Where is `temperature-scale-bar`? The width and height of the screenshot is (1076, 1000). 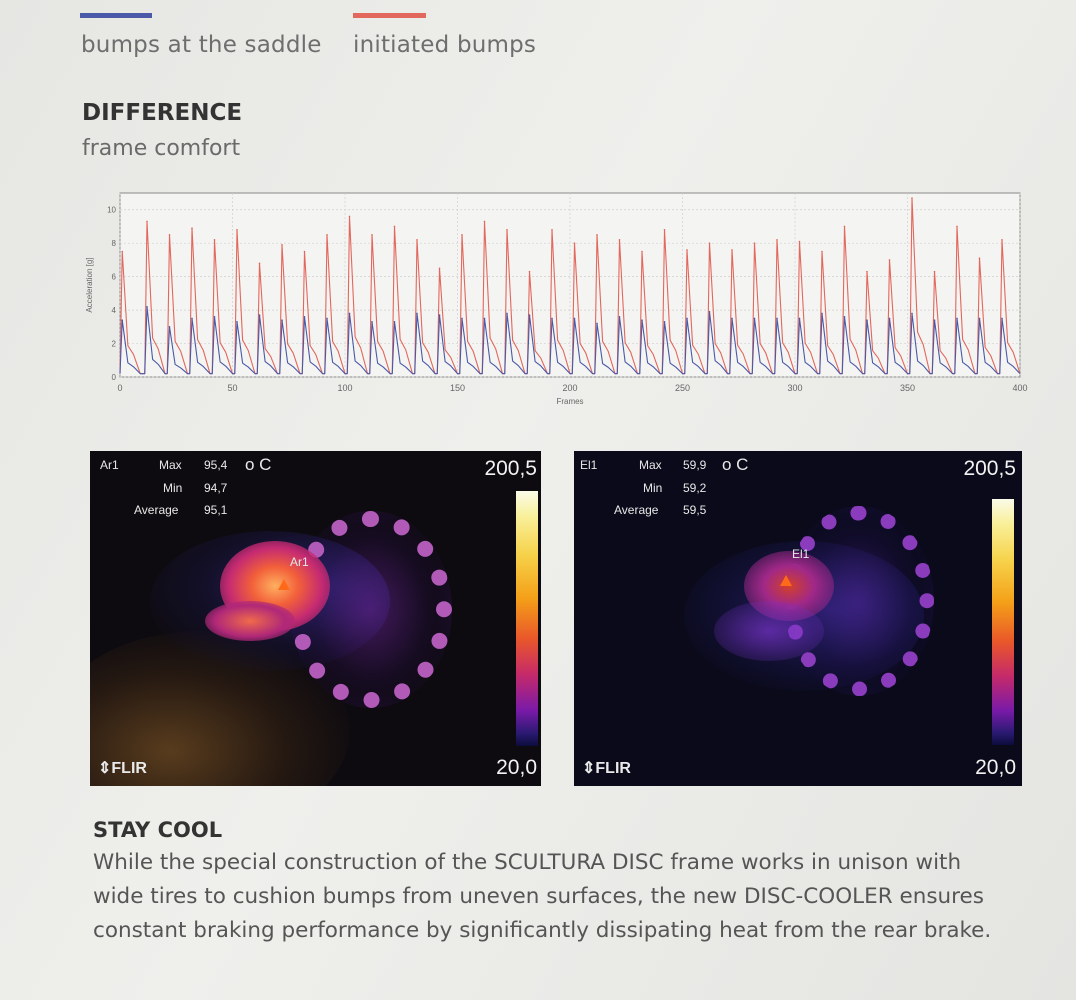
temperature-scale-bar is located at coordinates (1003, 622).